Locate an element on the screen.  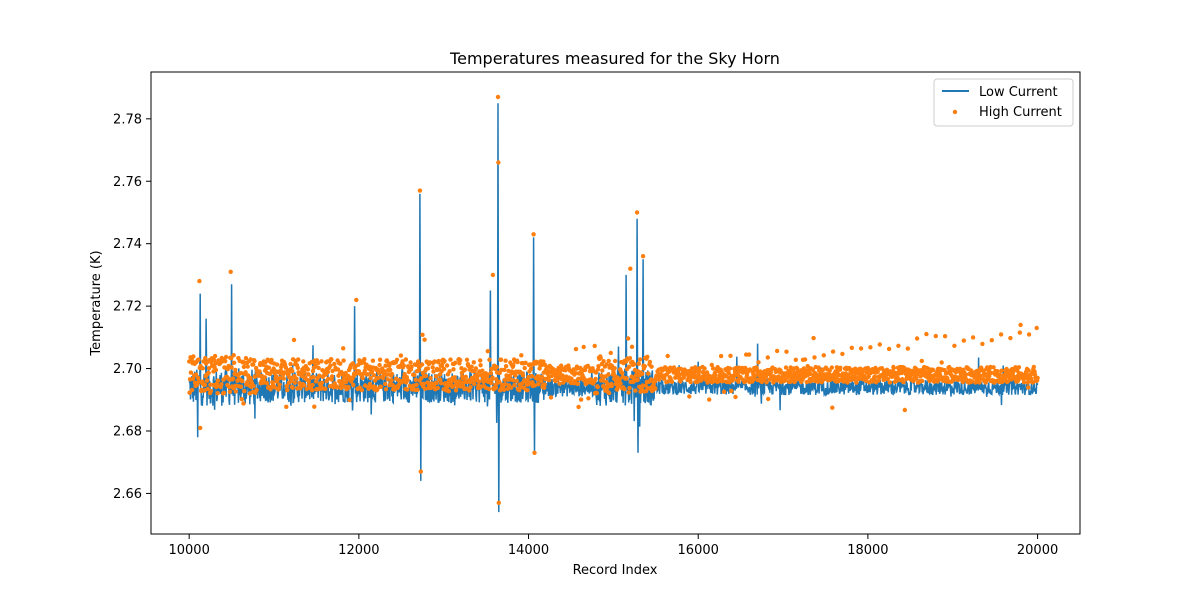
y-tick-label: 2.78 is located at coordinates (127, 119).